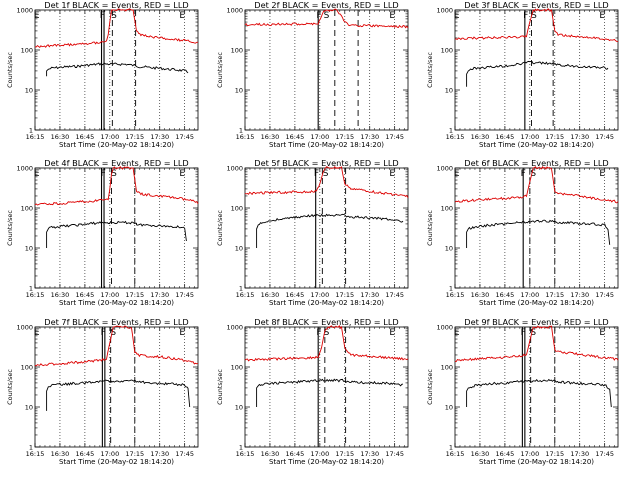  What do you see at coordinates (326, 163) in the screenshot?
I see `chart-title: Det 5f BLACK = Events, RED = LLD` at bounding box center [326, 163].